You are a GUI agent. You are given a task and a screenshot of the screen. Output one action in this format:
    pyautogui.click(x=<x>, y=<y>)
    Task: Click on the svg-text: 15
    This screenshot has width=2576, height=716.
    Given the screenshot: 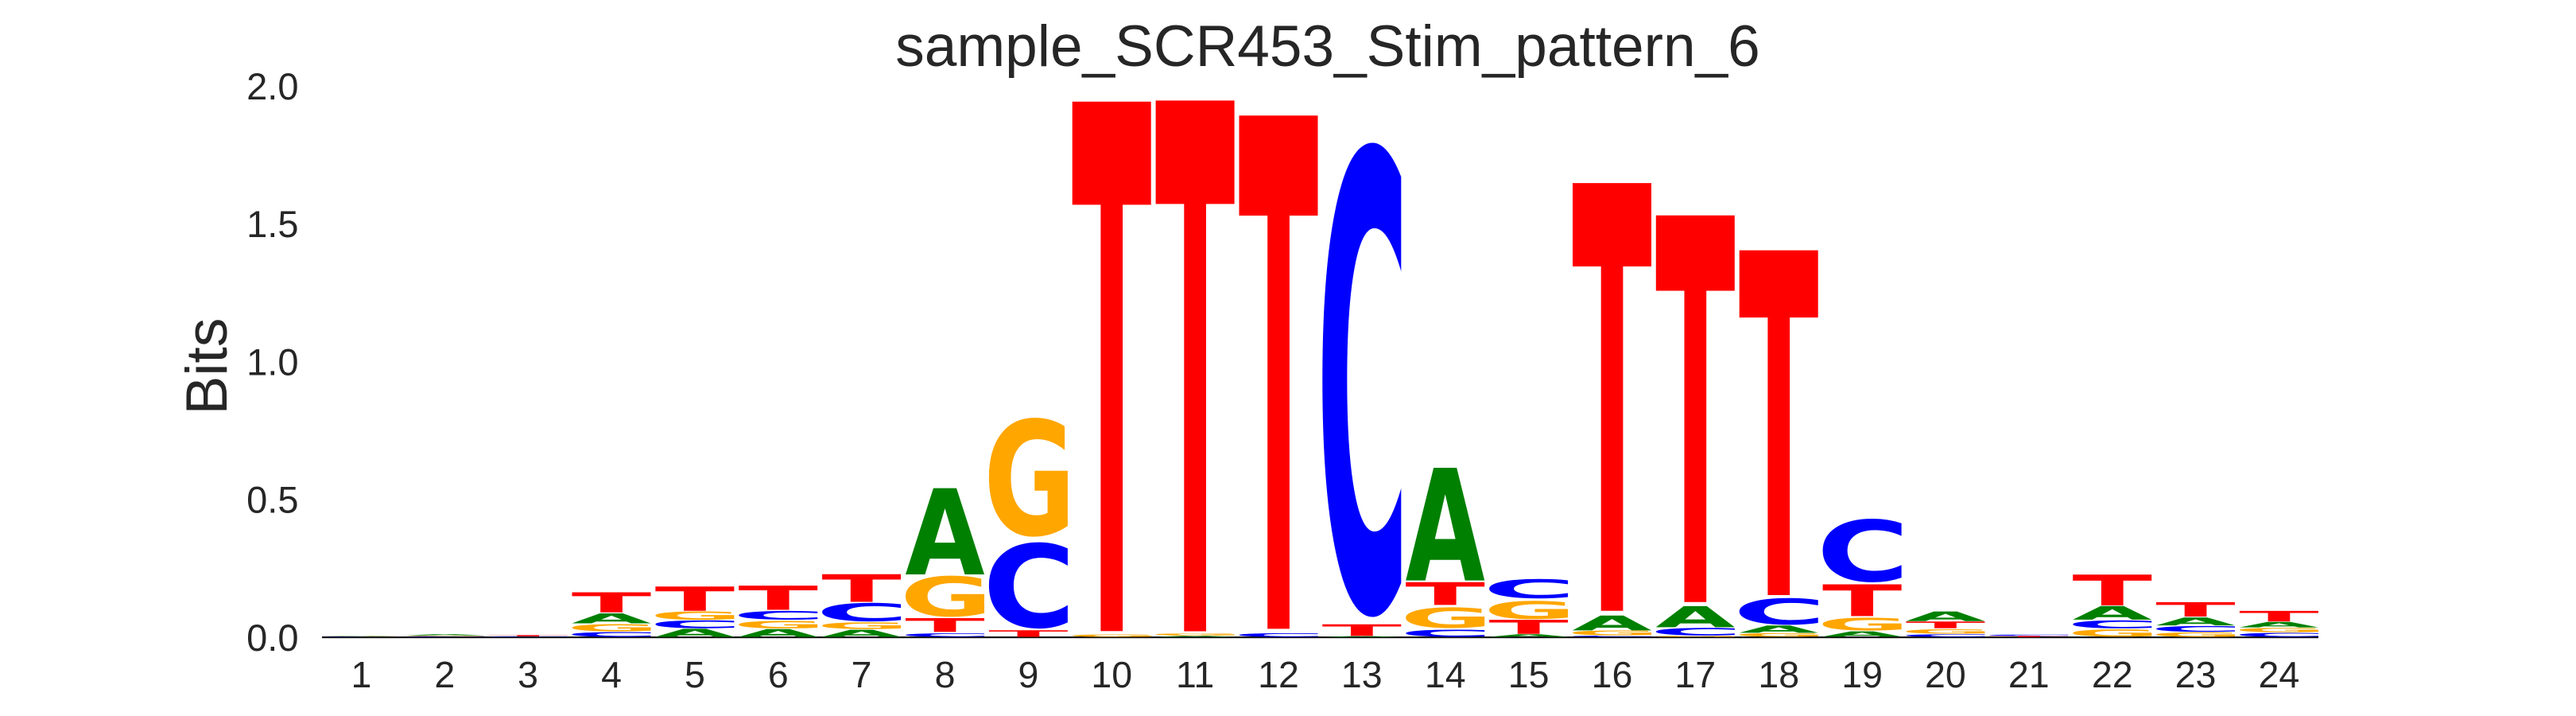 What is the action you would take?
    pyautogui.click(x=1529, y=674)
    